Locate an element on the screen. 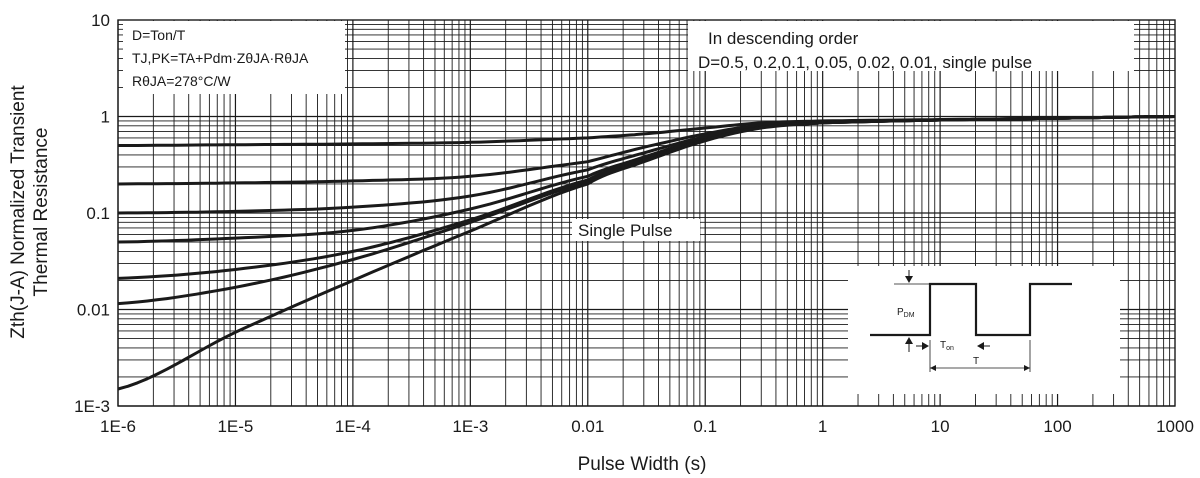 This screenshot has width=1200, height=478. x-tick-label: 1 is located at coordinates (822, 426).